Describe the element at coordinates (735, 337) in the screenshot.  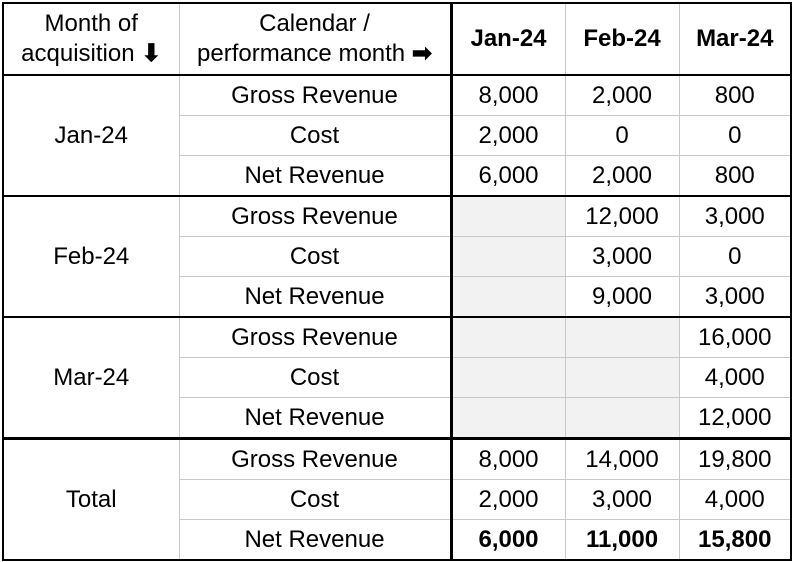
I see `value-cell: 16,000` at that location.